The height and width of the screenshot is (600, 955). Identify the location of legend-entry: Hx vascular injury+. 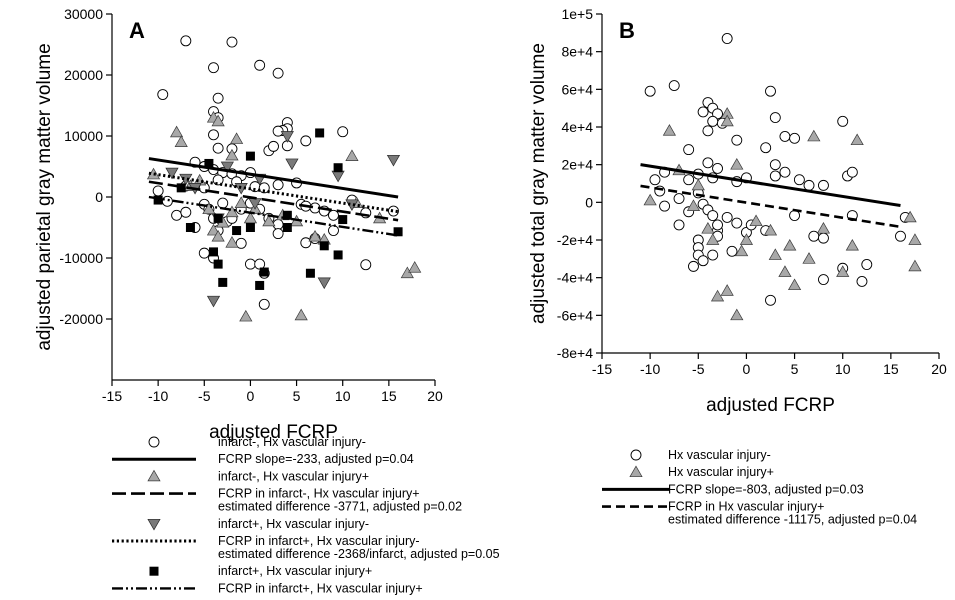
(701, 472).